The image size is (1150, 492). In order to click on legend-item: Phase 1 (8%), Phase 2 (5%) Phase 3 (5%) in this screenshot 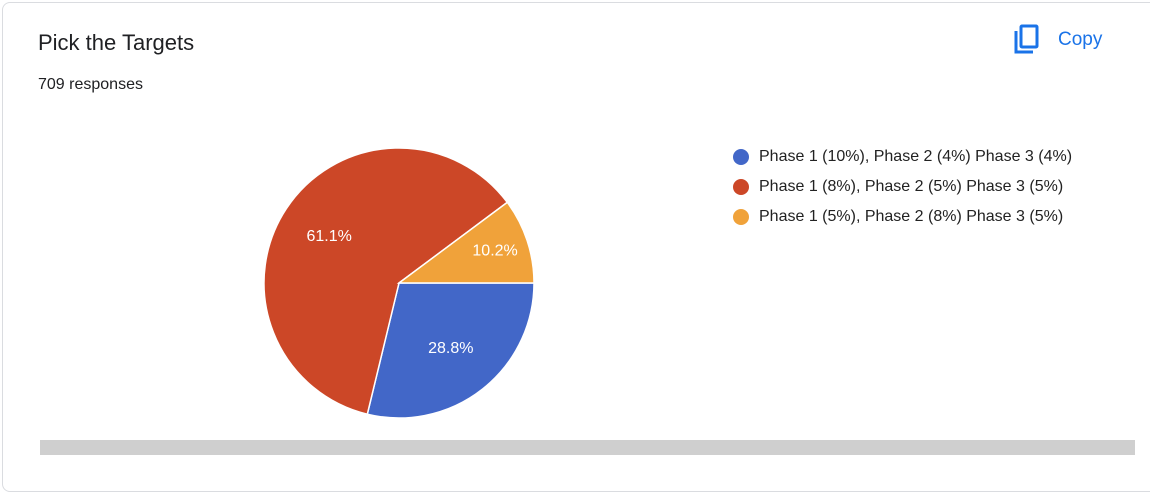, I will do `click(903, 187)`.